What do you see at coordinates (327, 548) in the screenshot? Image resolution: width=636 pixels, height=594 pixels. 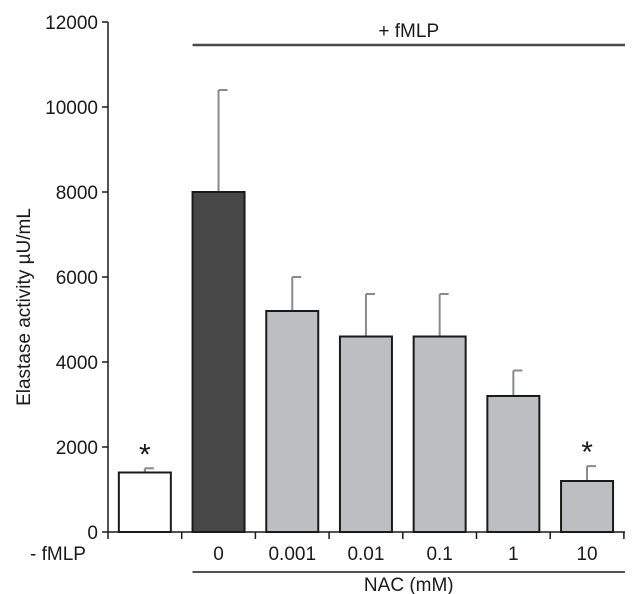 I see `x-axis: - fMLP 0 0.001 0.01 0.1 1 10` at bounding box center [327, 548].